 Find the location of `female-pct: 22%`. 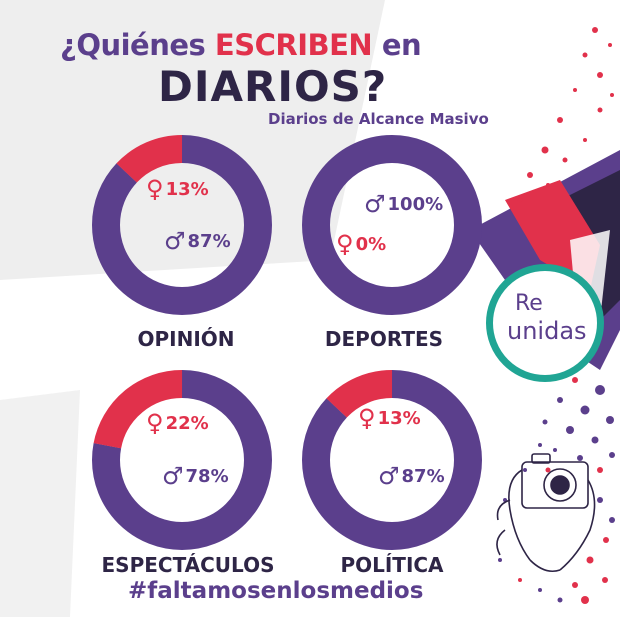

female-pct: 22% is located at coordinates (187, 423).